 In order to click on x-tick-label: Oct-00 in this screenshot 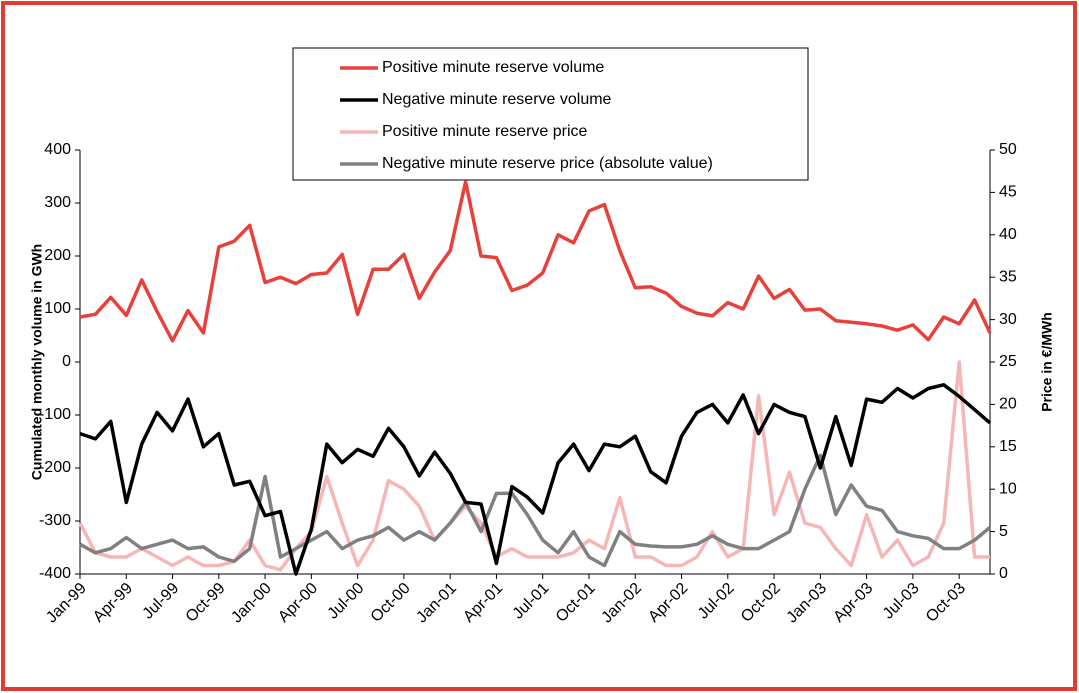, I will do `click(391, 603)`.